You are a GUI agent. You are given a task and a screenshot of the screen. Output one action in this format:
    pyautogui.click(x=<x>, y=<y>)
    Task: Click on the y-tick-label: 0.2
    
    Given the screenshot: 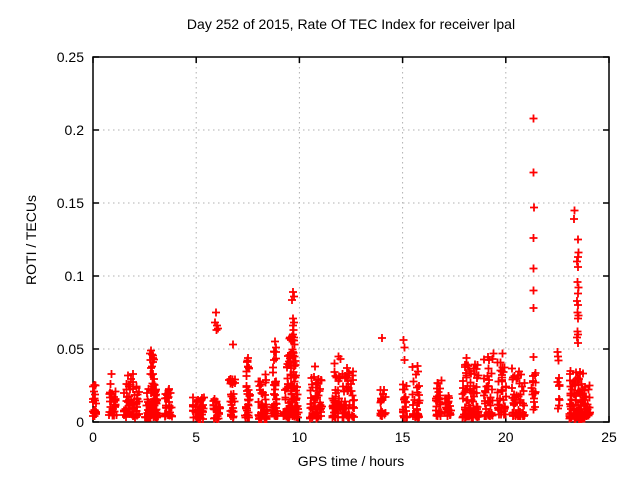 What is the action you would take?
    pyautogui.click(x=75, y=130)
    